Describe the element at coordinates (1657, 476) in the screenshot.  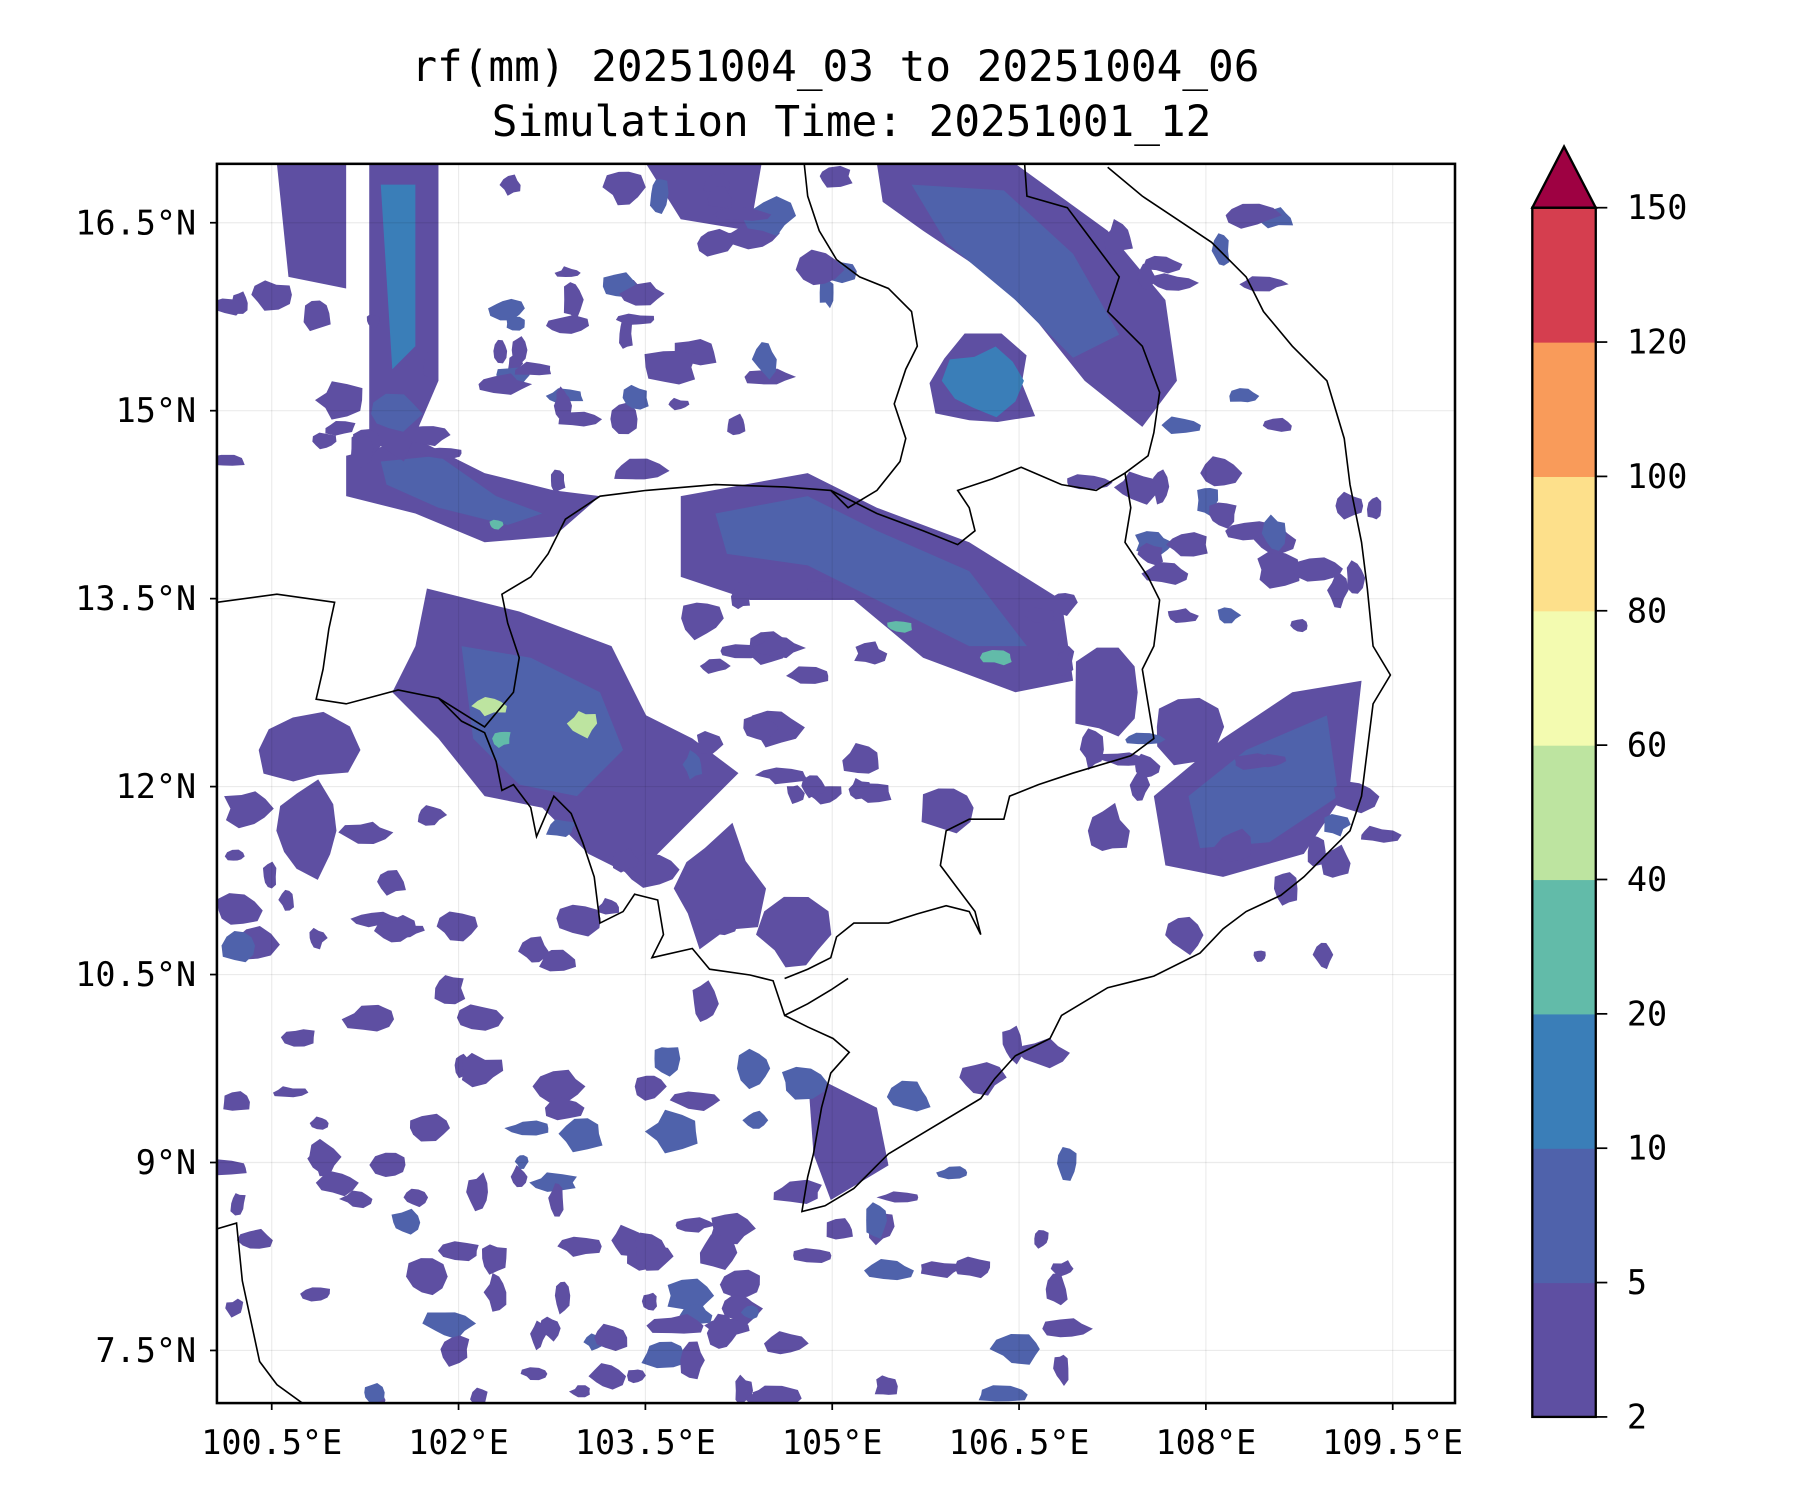
I see `colorbar-tick-label: 100` at that location.